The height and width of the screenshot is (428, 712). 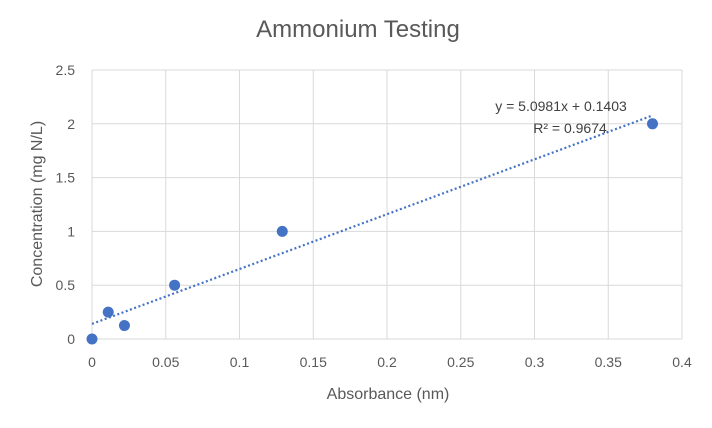 I want to click on trendline-r-squared: R² = 0.9674, so click(x=570, y=128).